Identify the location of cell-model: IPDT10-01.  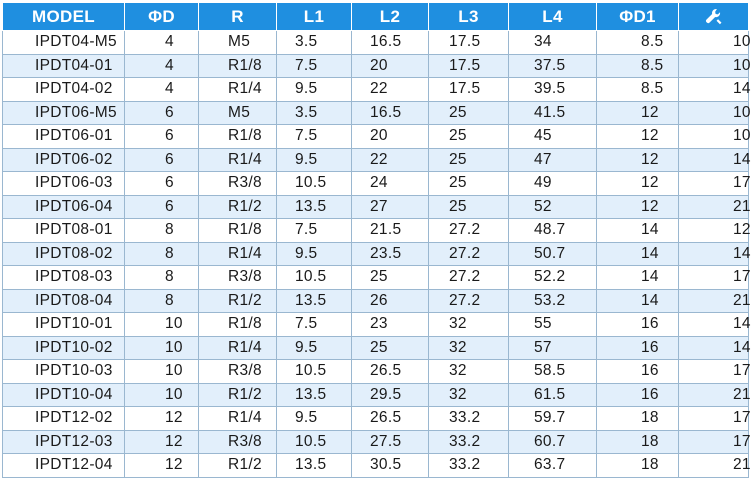
(63, 324).